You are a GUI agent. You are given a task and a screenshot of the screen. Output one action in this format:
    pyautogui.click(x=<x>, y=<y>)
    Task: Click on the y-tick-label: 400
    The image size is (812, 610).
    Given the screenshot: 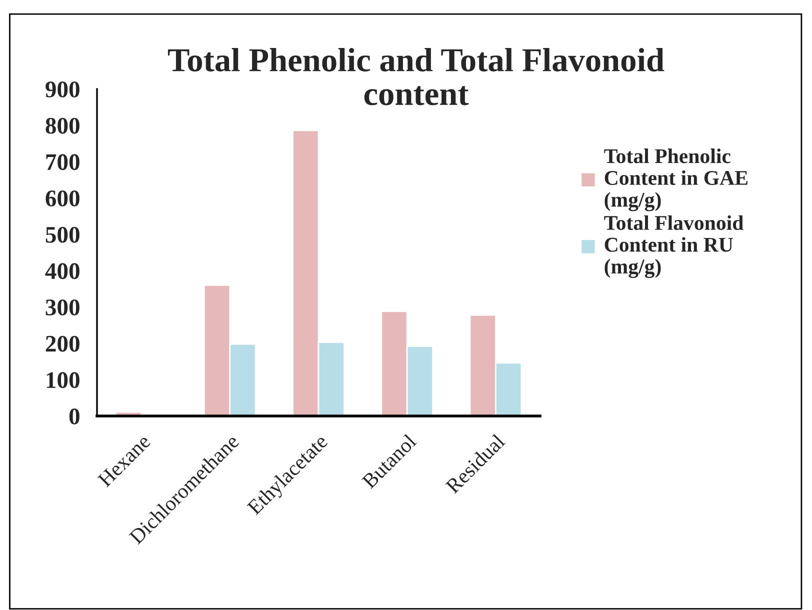 What is the action you would take?
    pyautogui.click(x=62, y=271)
    